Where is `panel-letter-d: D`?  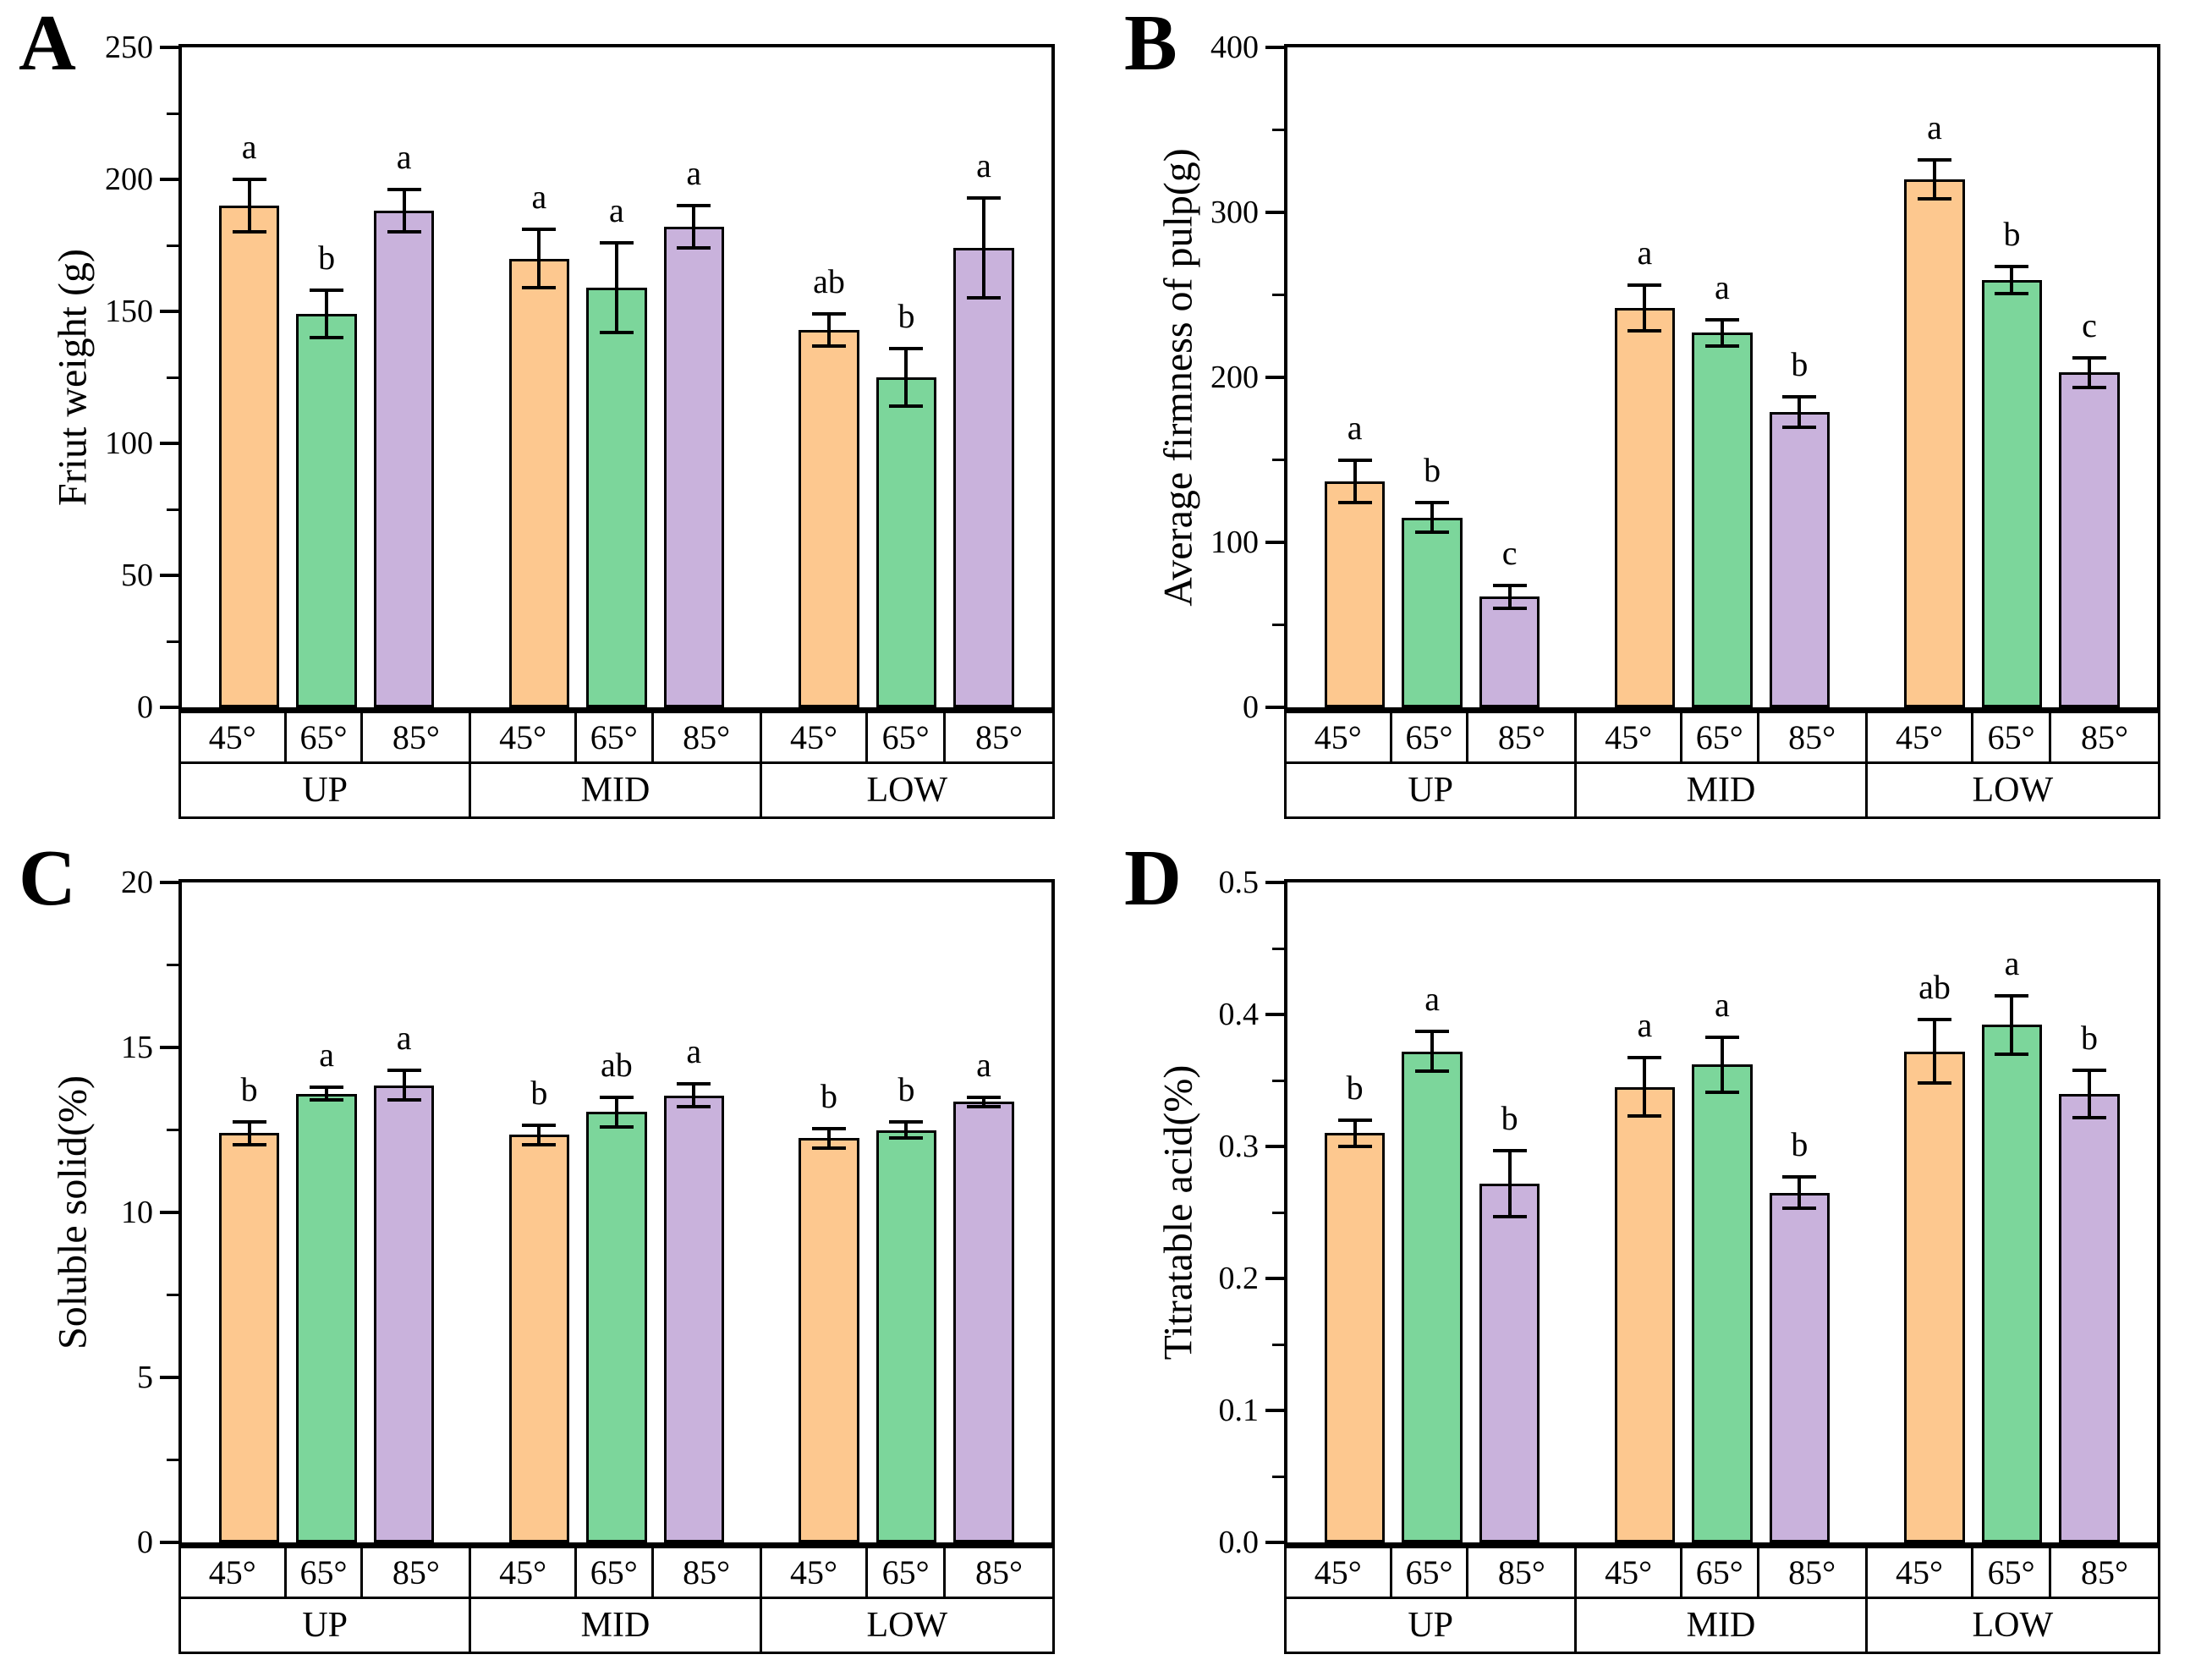
panel-letter-d: D is located at coordinates (1153, 878).